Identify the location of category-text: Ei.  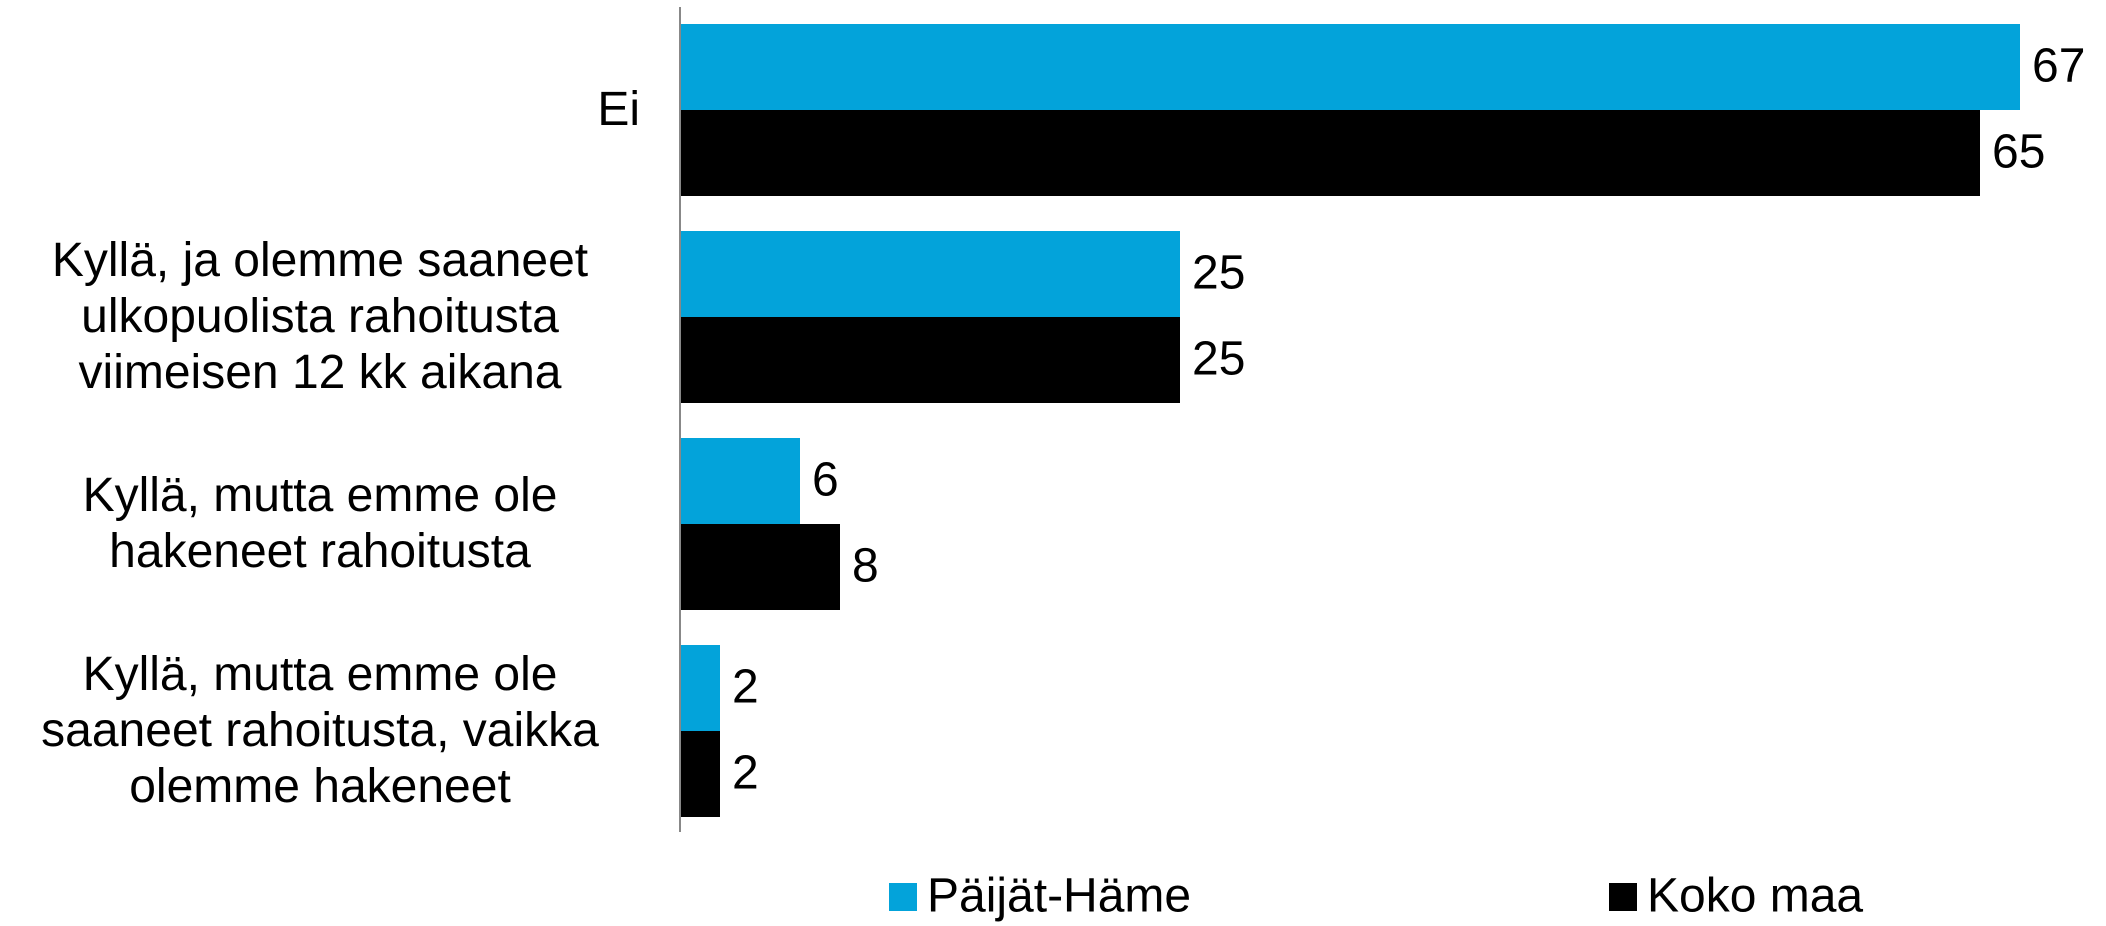
(618, 109).